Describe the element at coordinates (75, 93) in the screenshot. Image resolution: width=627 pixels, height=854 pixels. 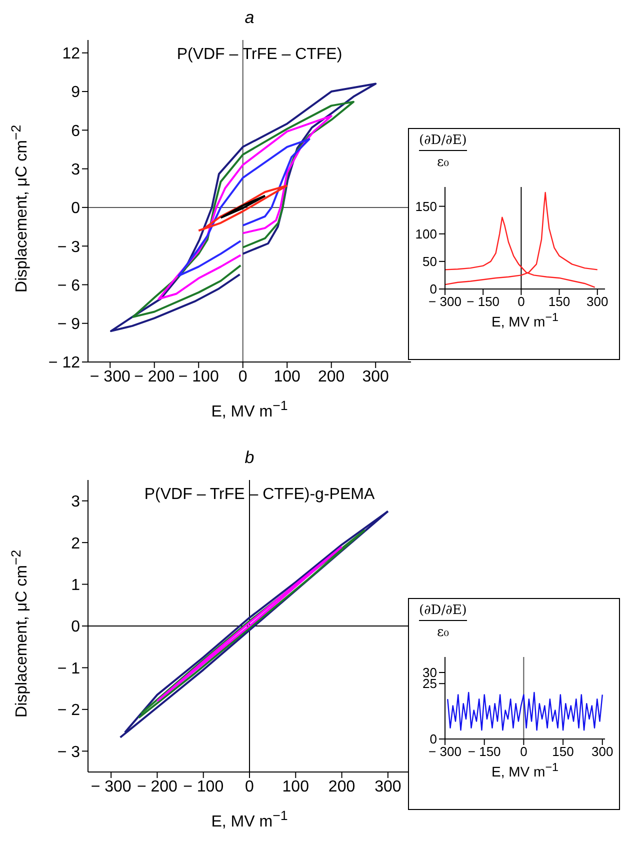
I see `y-tick-label: 9` at that location.